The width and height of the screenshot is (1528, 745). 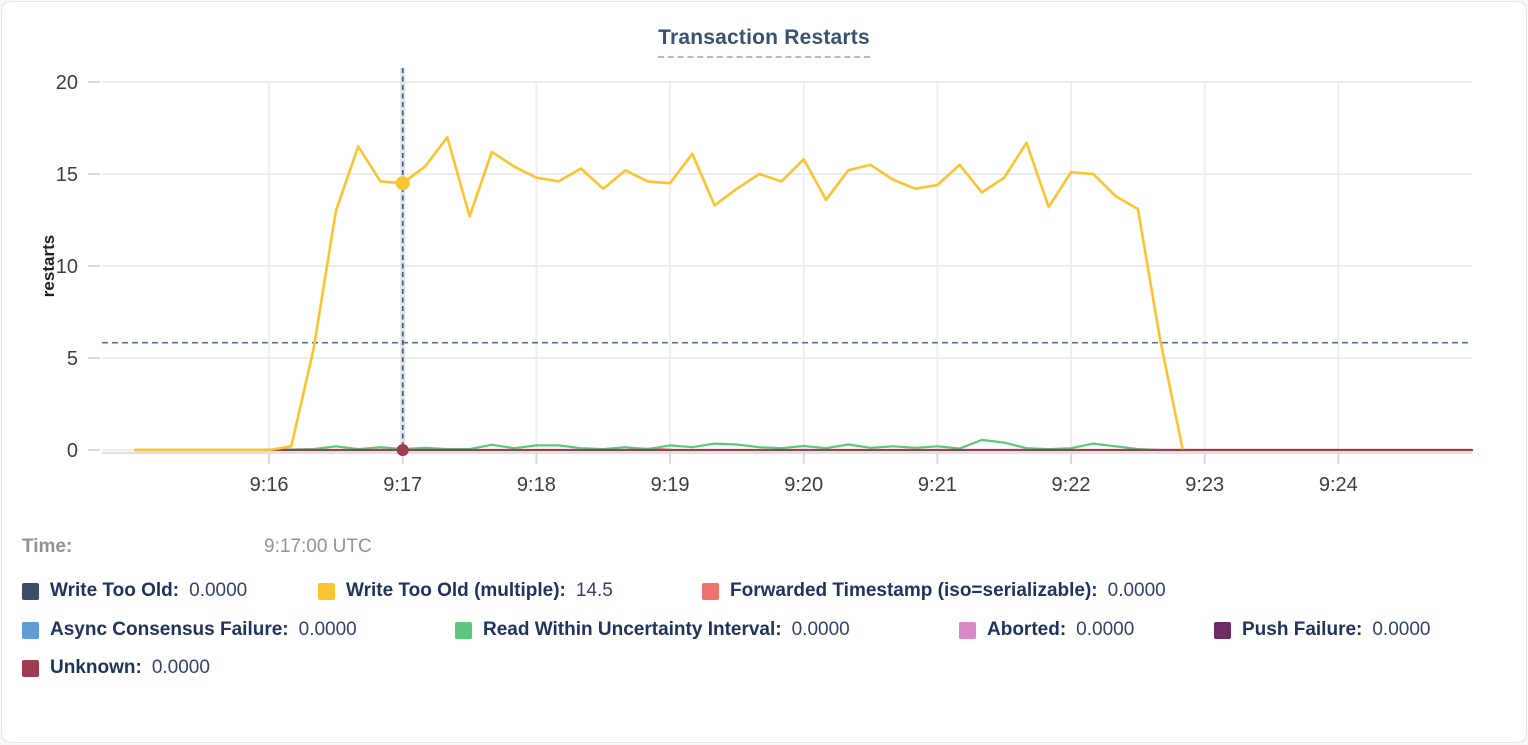 I want to click on legend-item-write-too-old-multiple: Write Too Old (multiple): 14.5, so click(x=510, y=591).